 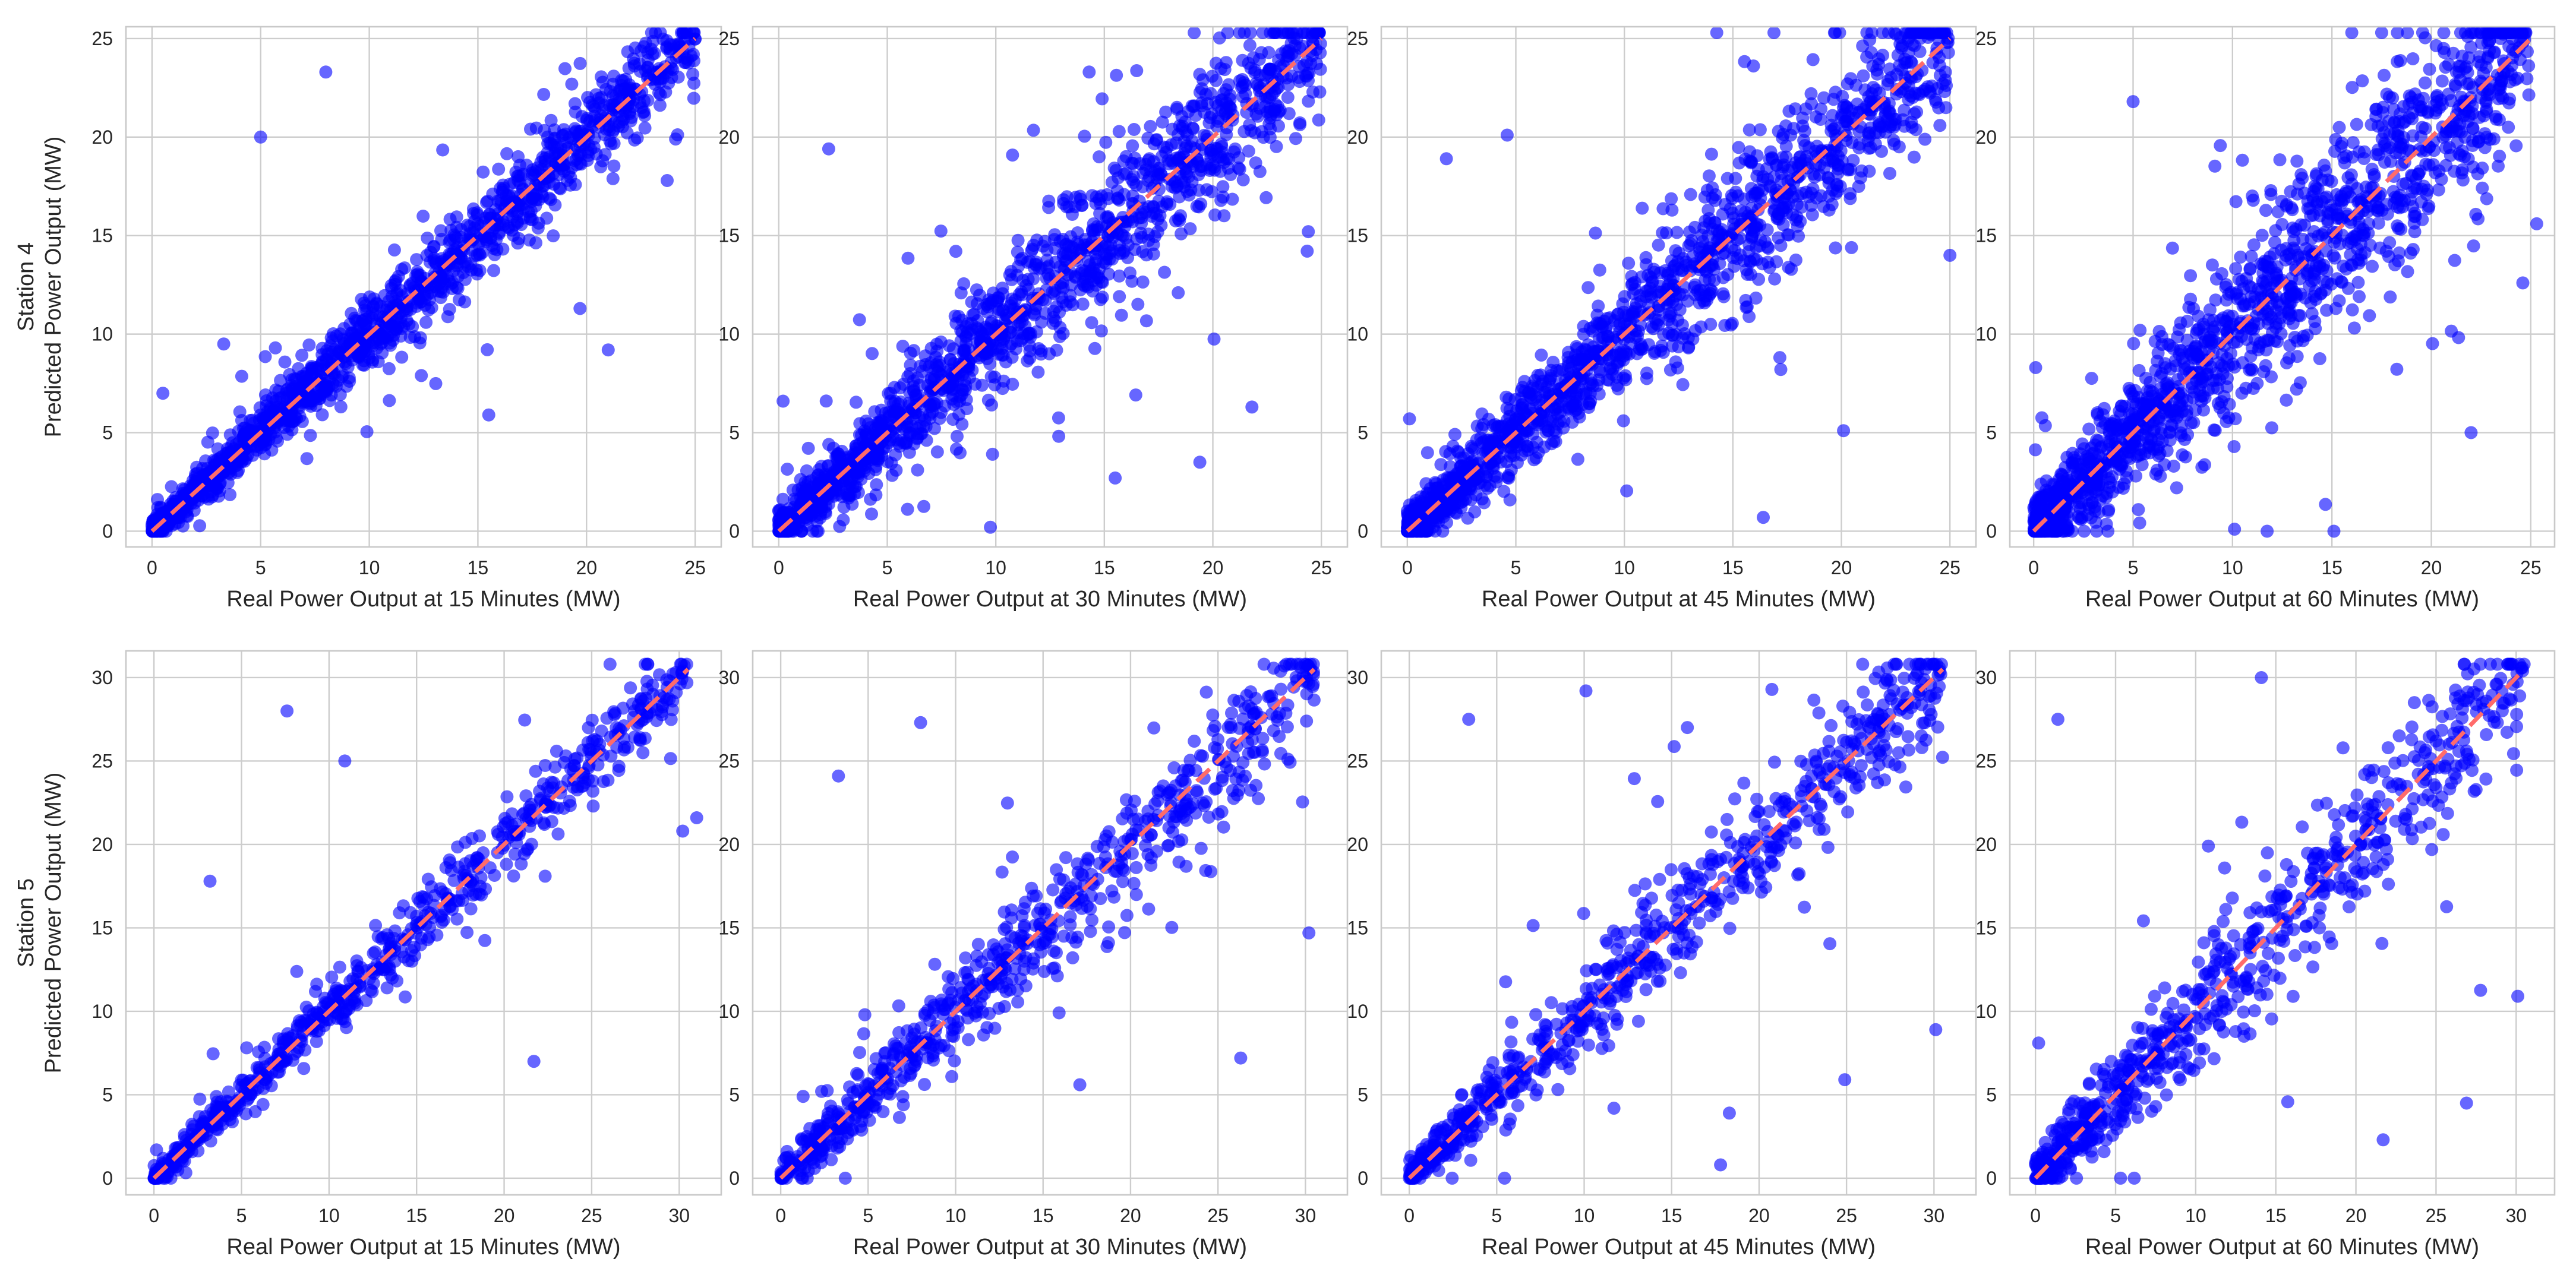 What do you see at coordinates (1516, 568) in the screenshot?
I see `x-tick-label: 5` at bounding box center [1516, 568].